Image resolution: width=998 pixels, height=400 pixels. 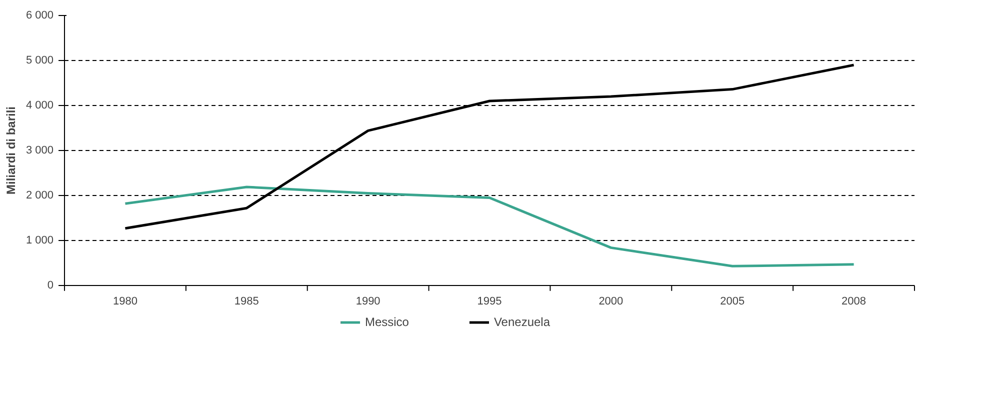 I want to click on y-tick-label: 6 000, so click(x=40, y=16).